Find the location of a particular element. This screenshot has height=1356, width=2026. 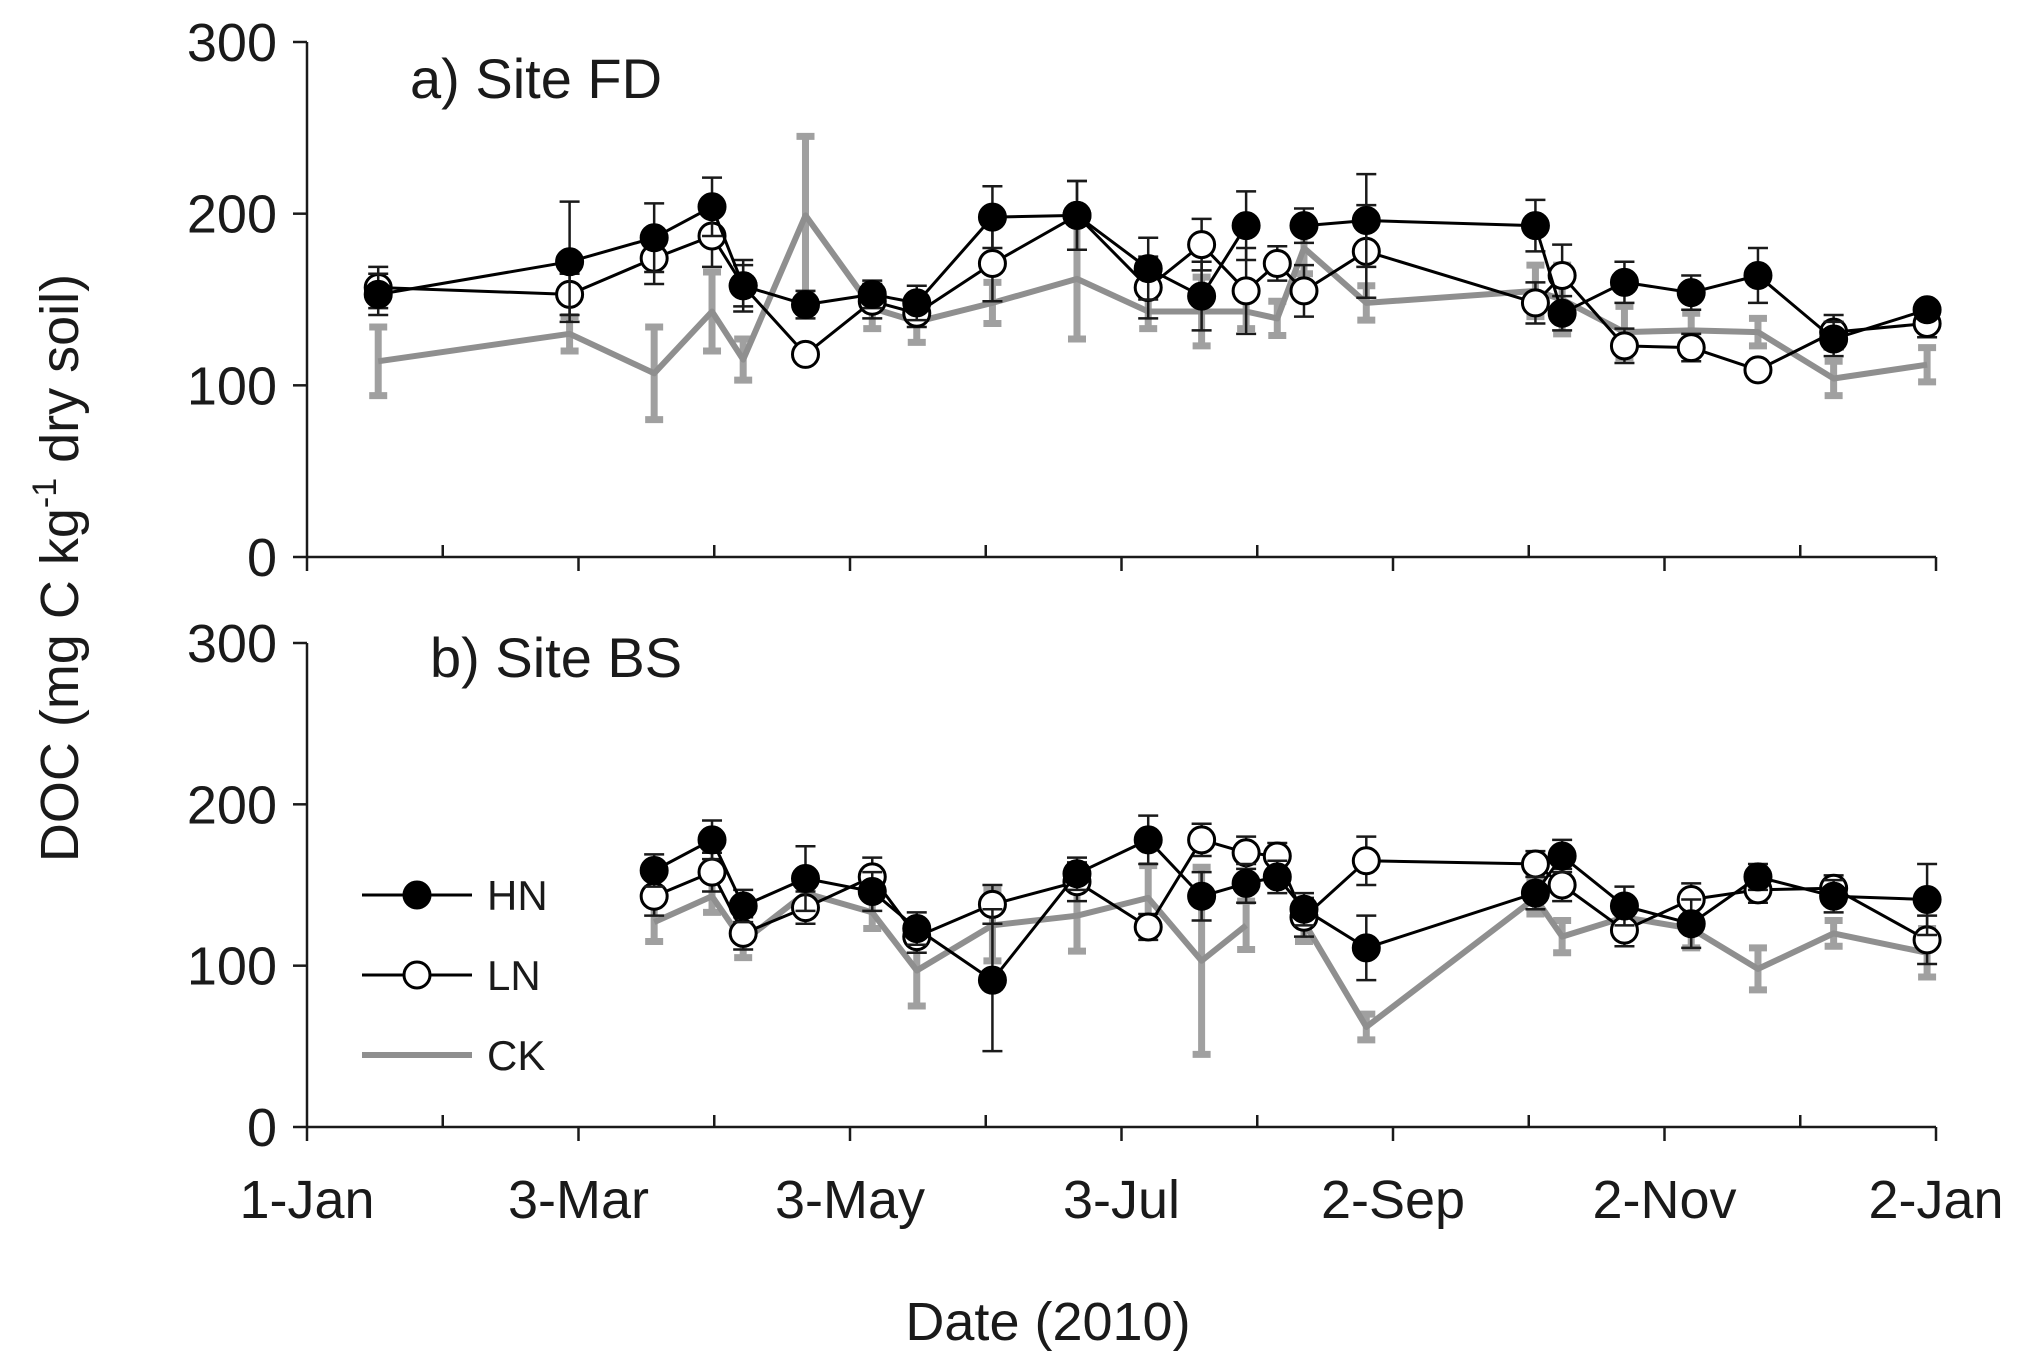

series-hn-fd is located at coordinates (1152, 265).